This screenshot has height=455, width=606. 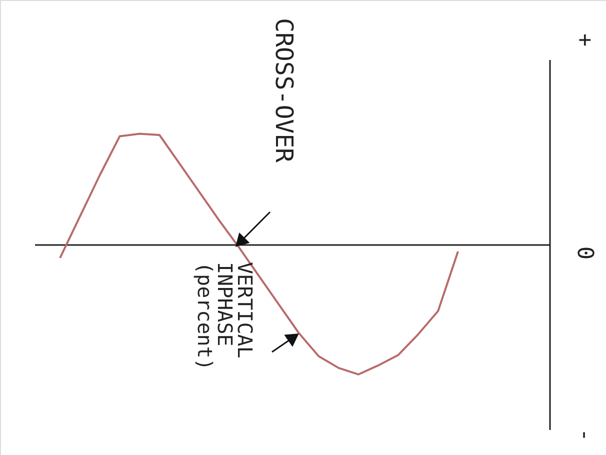 I want to click on annotation: CROSS-OVER, so click(x=284, y=91).